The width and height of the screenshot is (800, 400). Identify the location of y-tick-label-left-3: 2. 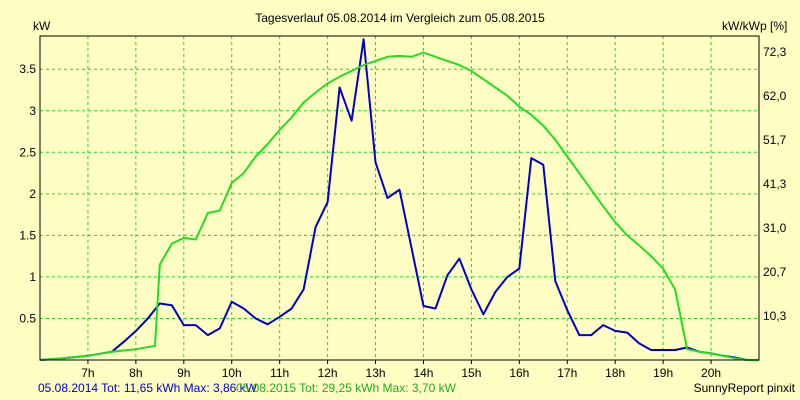
(32, 194).